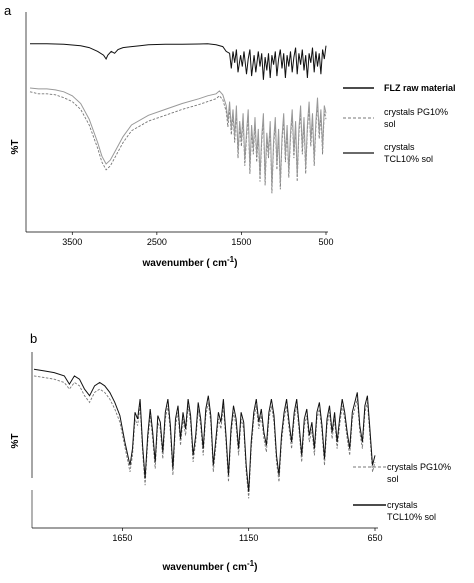  I want to click on x-tick-label: 2500, so click(157, 242).